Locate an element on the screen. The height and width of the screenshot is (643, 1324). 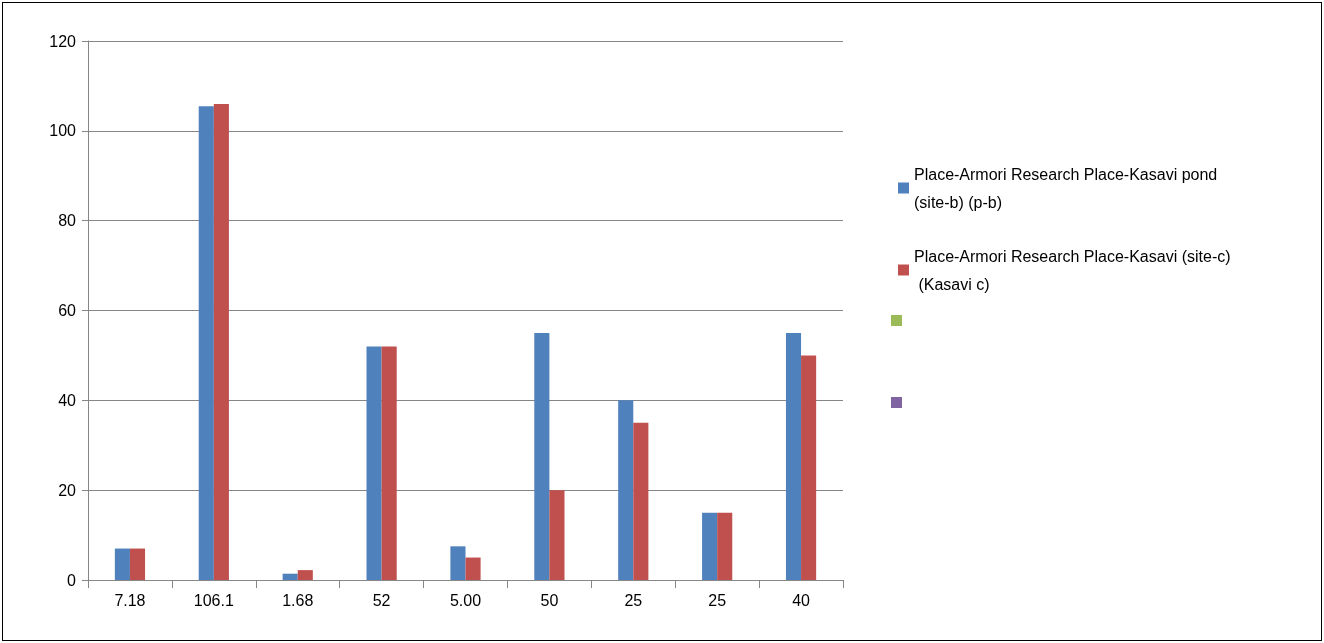
y-tick-label: 20 is located at coordinates (67, 490).